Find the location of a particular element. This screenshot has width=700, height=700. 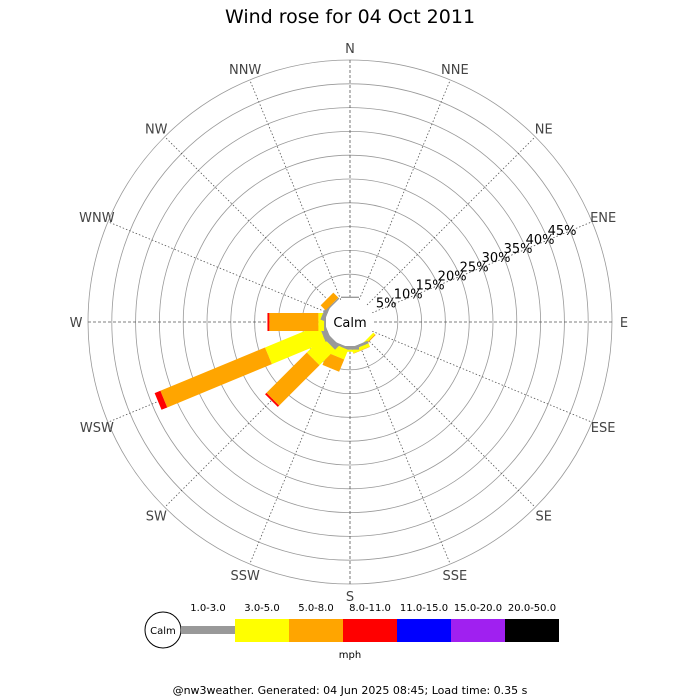

percent-label: 35% is located at coordinates (518, 249).